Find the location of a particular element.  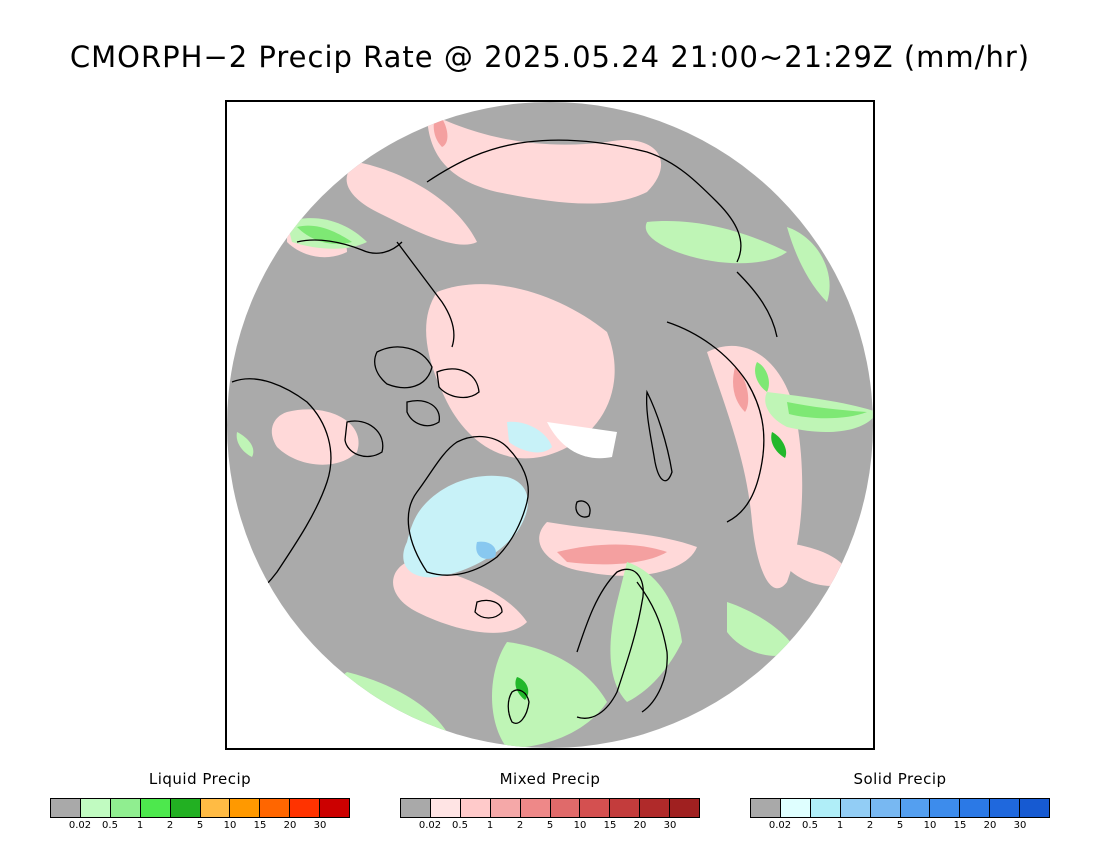

legend-title: Solid Precip is located at coordinates (900, 779).